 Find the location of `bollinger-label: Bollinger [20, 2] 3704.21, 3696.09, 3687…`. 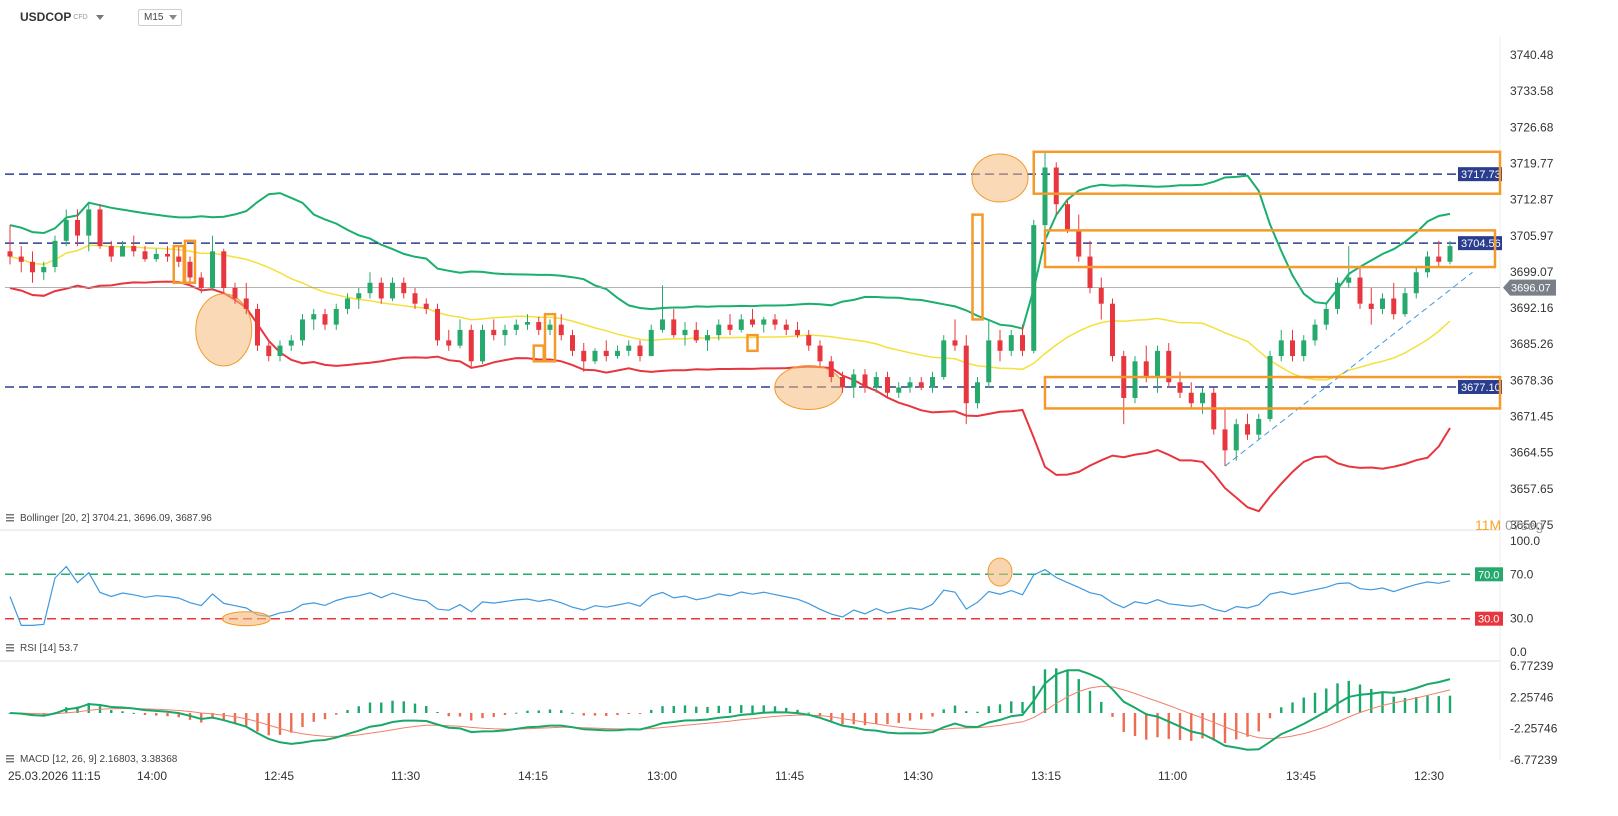

bollinger-label: Bollinger [20, 2] 3704.21, 3696.09, 3687… is located at coordinates (116, 518).